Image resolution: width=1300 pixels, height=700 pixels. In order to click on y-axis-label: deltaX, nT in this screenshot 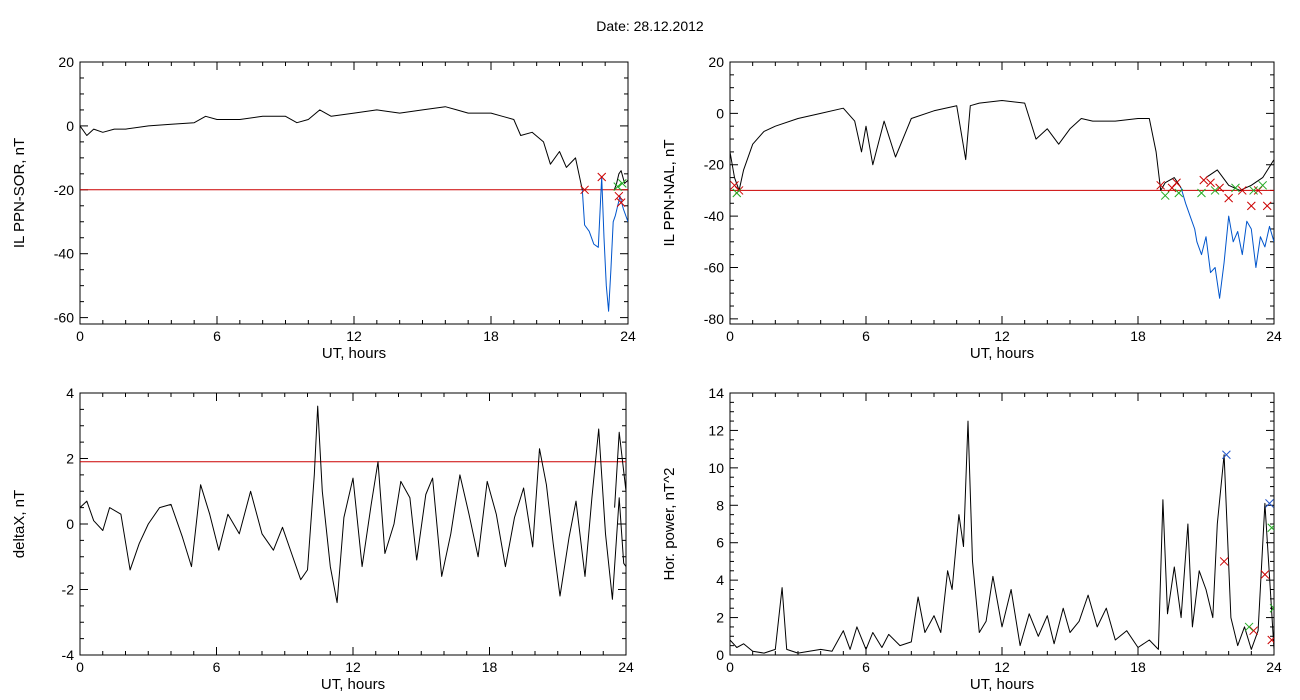, I will do `click(19, 524)`.